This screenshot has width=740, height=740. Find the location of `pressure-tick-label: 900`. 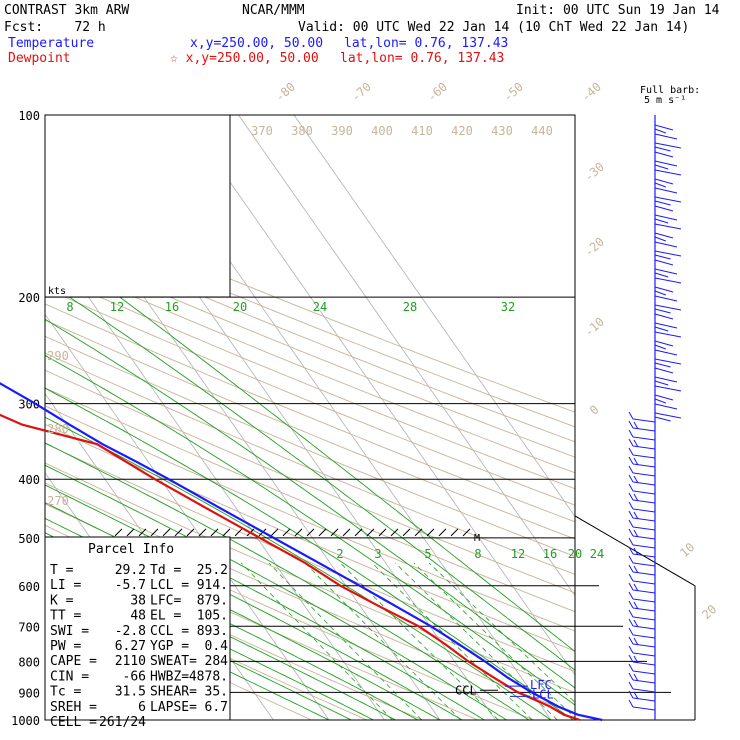

pressure-tick-label: 900 is located at coordinates (29, 693).